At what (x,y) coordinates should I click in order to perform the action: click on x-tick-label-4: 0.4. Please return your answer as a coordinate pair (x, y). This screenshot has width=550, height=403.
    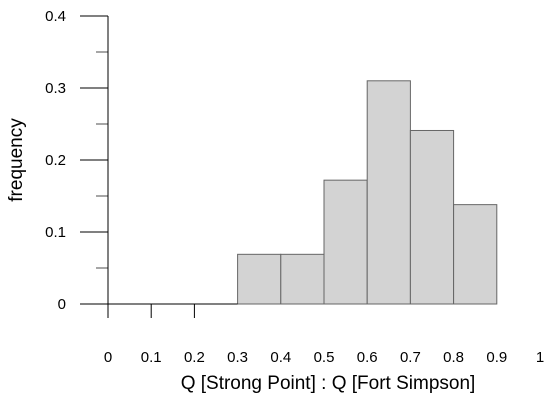
    Looking at the image, I should click on (280, 357).